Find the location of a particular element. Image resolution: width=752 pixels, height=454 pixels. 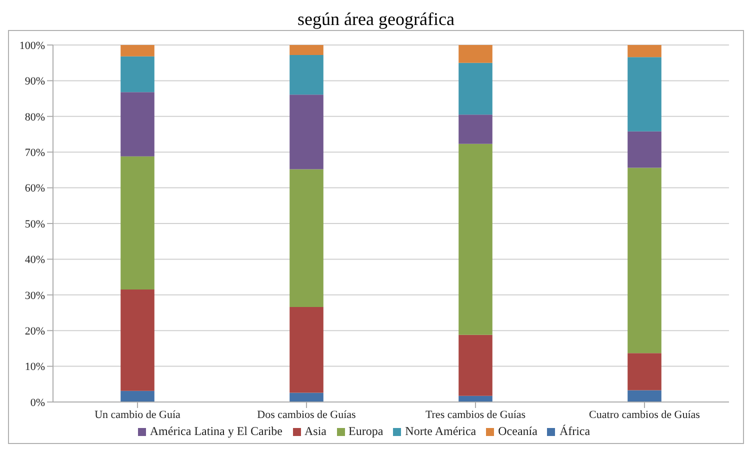

y-tick-label: 70% is located at coordinates (34, 153).